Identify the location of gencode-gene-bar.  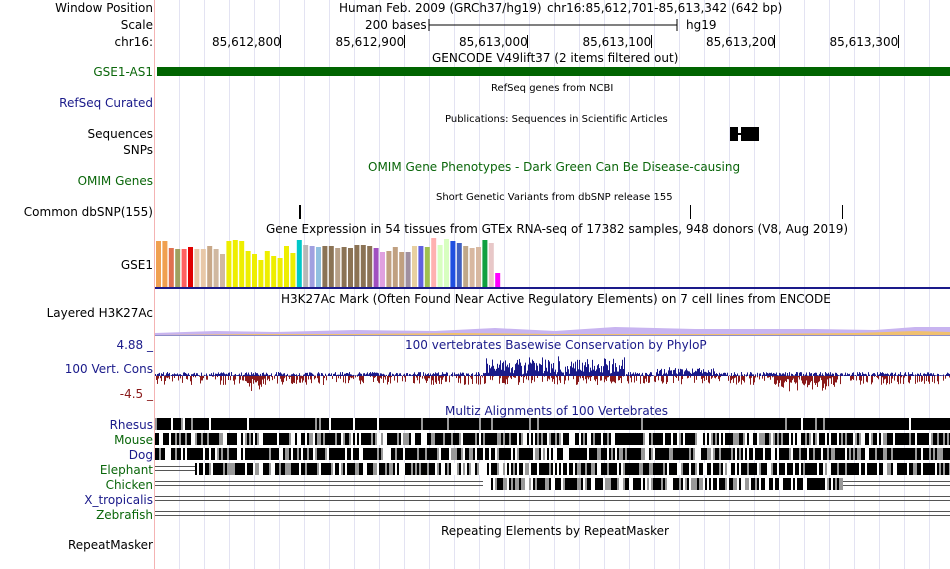
(553, 71).